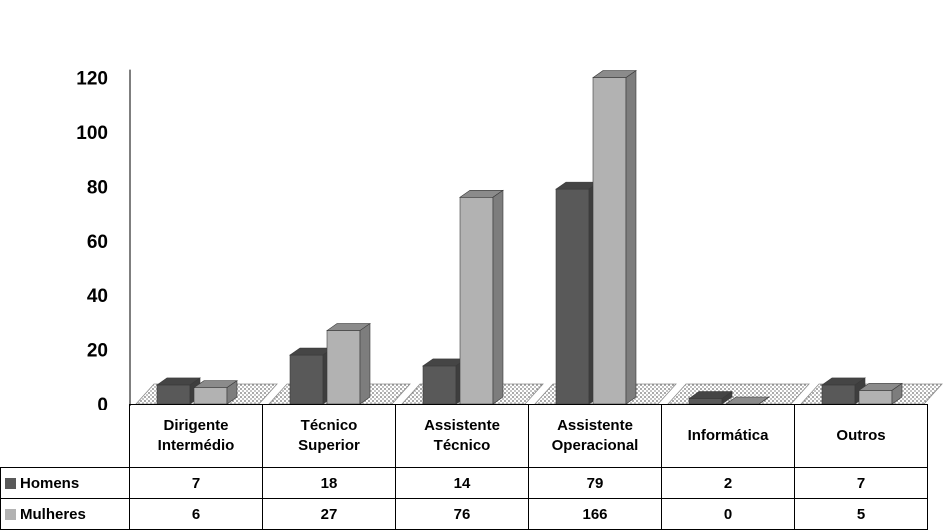 This screenshot has height=532, width=950. I want to click on category-label: Assistente Operacional, so click(595, 436).